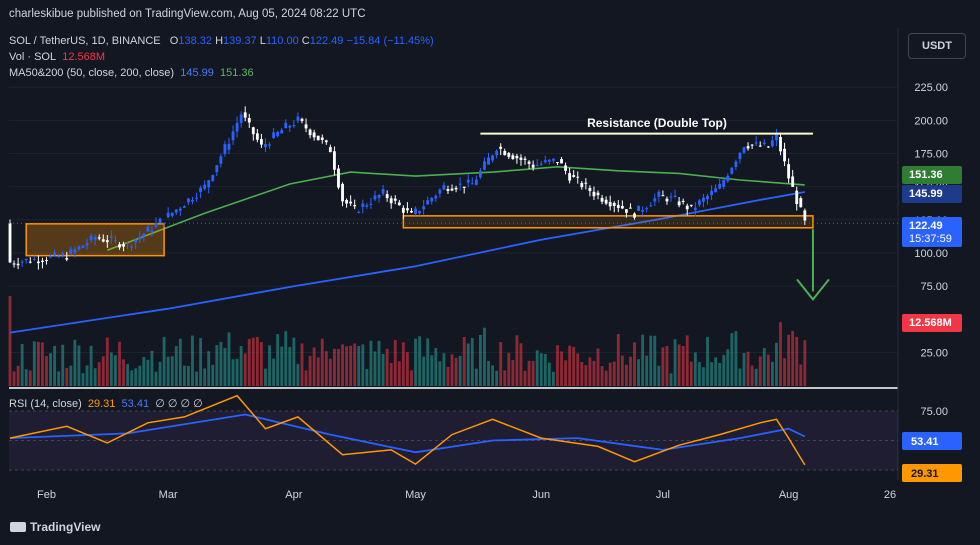 Image resolution: width=980 pixels, height=545 pixels. I want to click on time-tick-6: Aug, so click(789, 495).